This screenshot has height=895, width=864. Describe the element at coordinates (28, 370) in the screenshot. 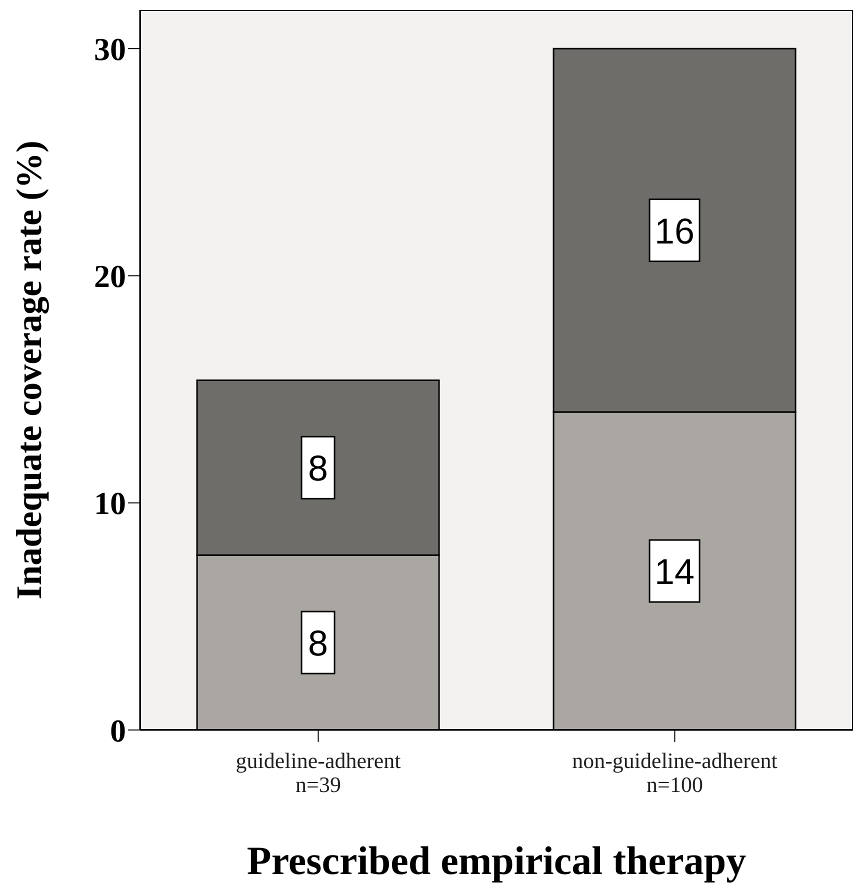

I see `y-axis-title: Inadequate coverage rate (%)` at that location.